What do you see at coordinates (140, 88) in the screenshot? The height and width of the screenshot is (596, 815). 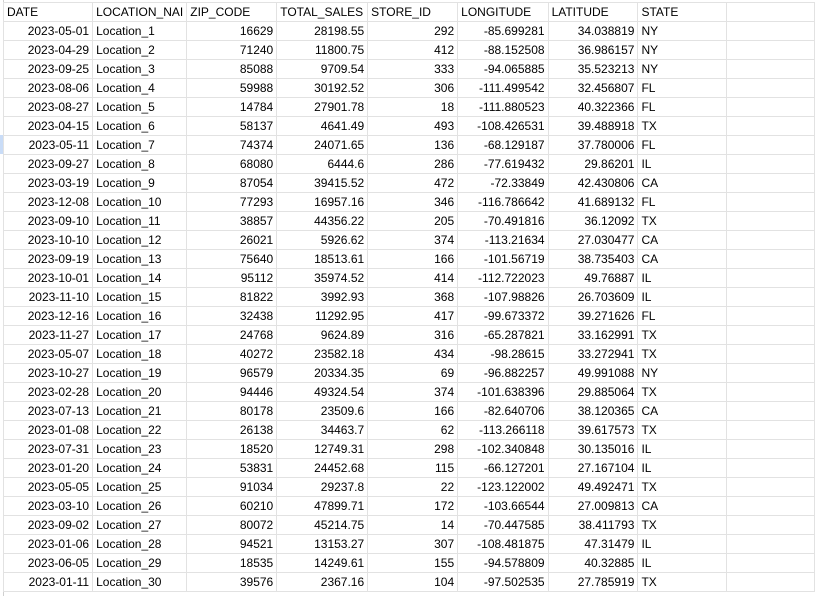 I see `cell-location-name: Location_4` at bounding box center [140, 88].